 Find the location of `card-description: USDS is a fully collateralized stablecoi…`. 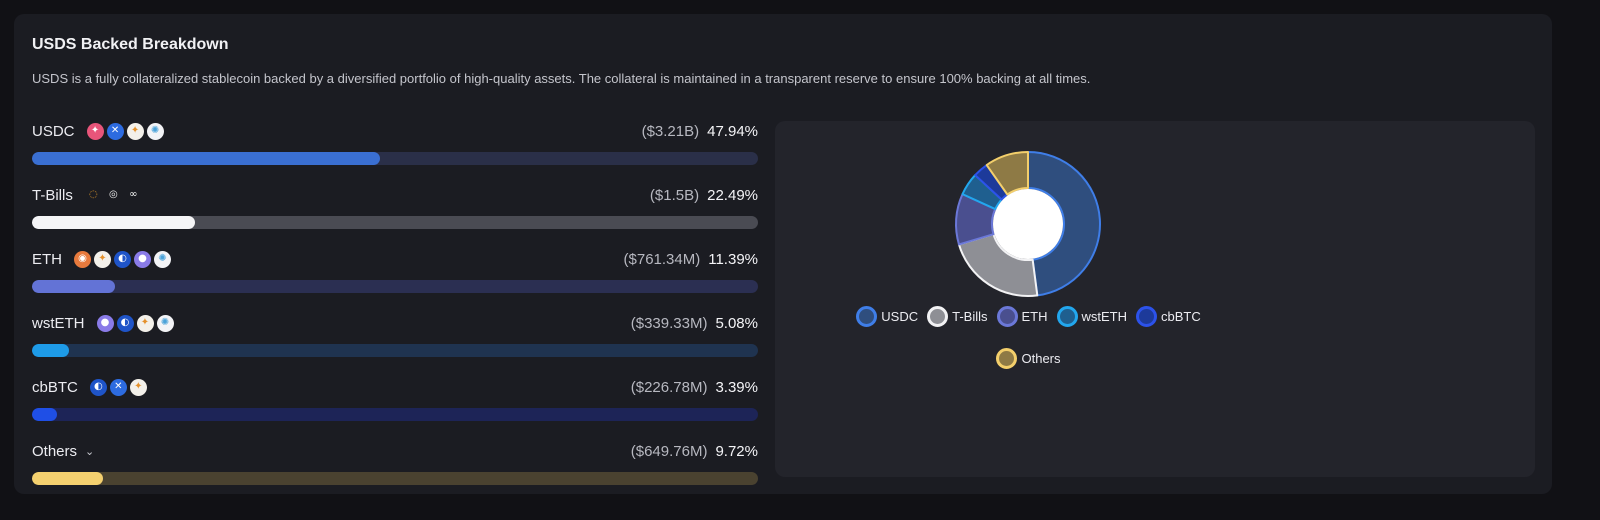

card-description: USDS is a fully collateralized stablecoi… is located at coordinates (561, 78).